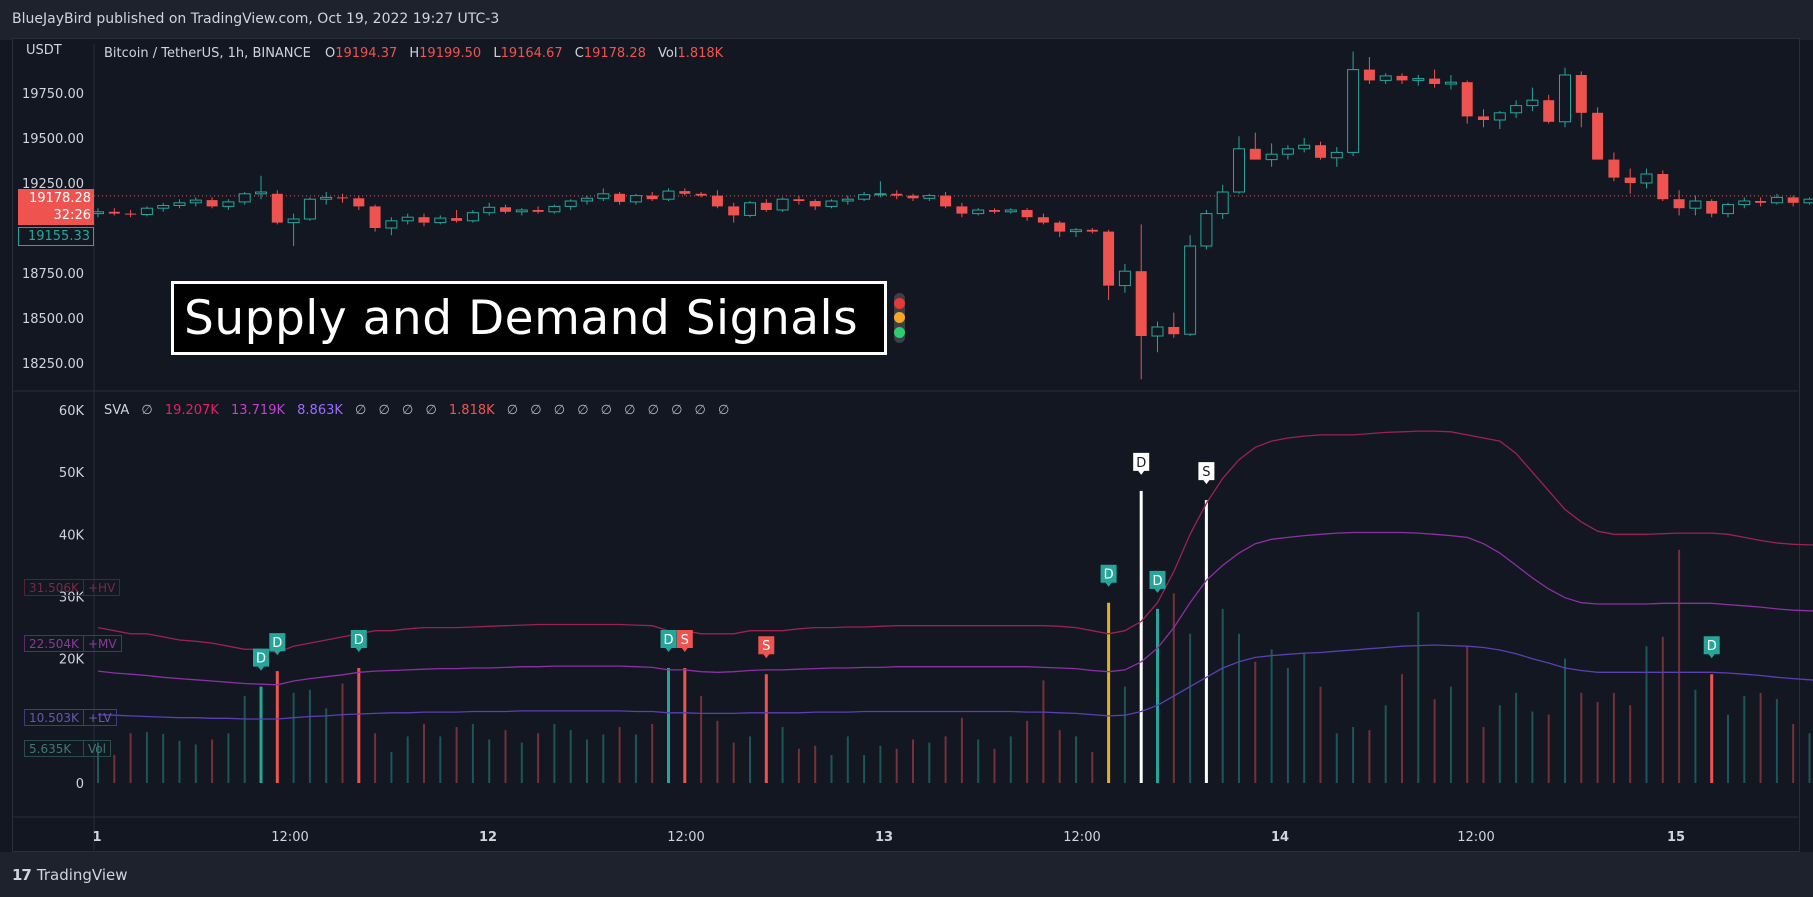  Describe the element at coordinates (955, 682) in the screenshot. I see `threshold-line` at that location.